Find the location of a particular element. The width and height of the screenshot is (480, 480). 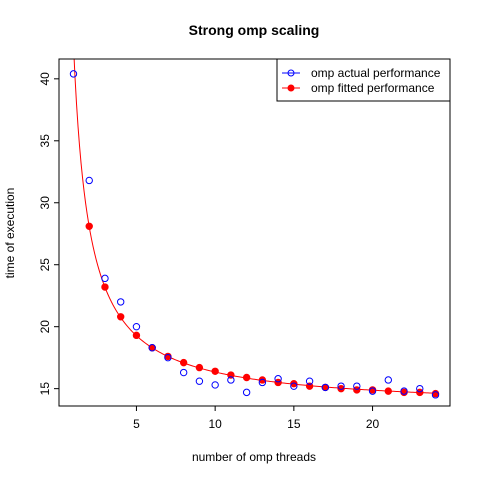

y-axis: 15 20 25 30 35 40 is located at coordinates (48, 233).